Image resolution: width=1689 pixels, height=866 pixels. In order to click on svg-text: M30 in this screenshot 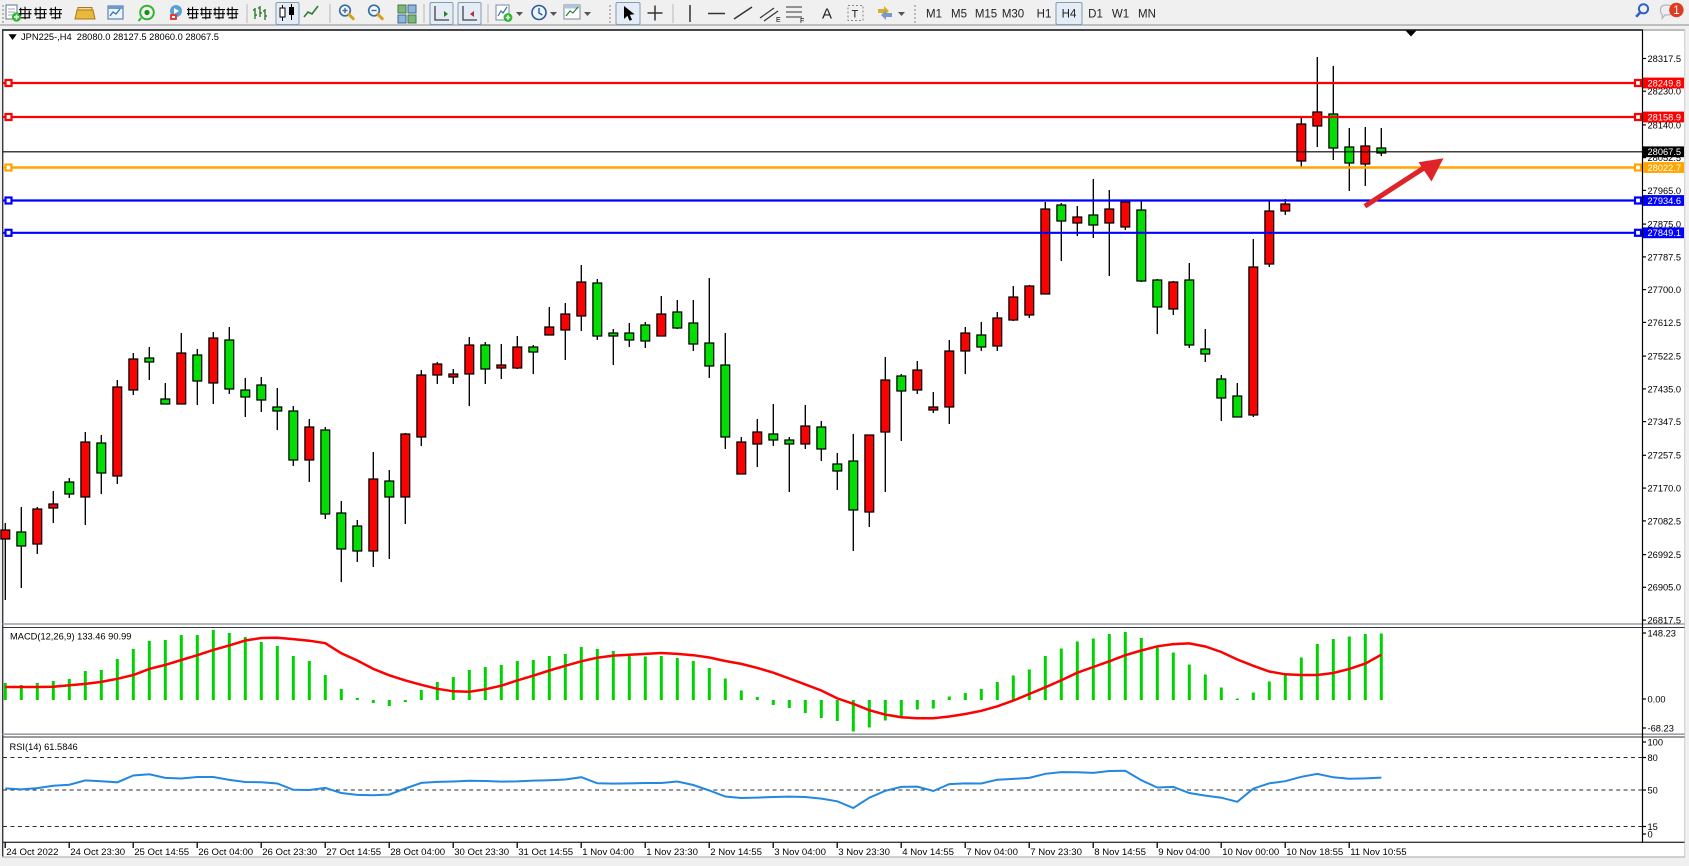, I will do `click(1013, 15)`.